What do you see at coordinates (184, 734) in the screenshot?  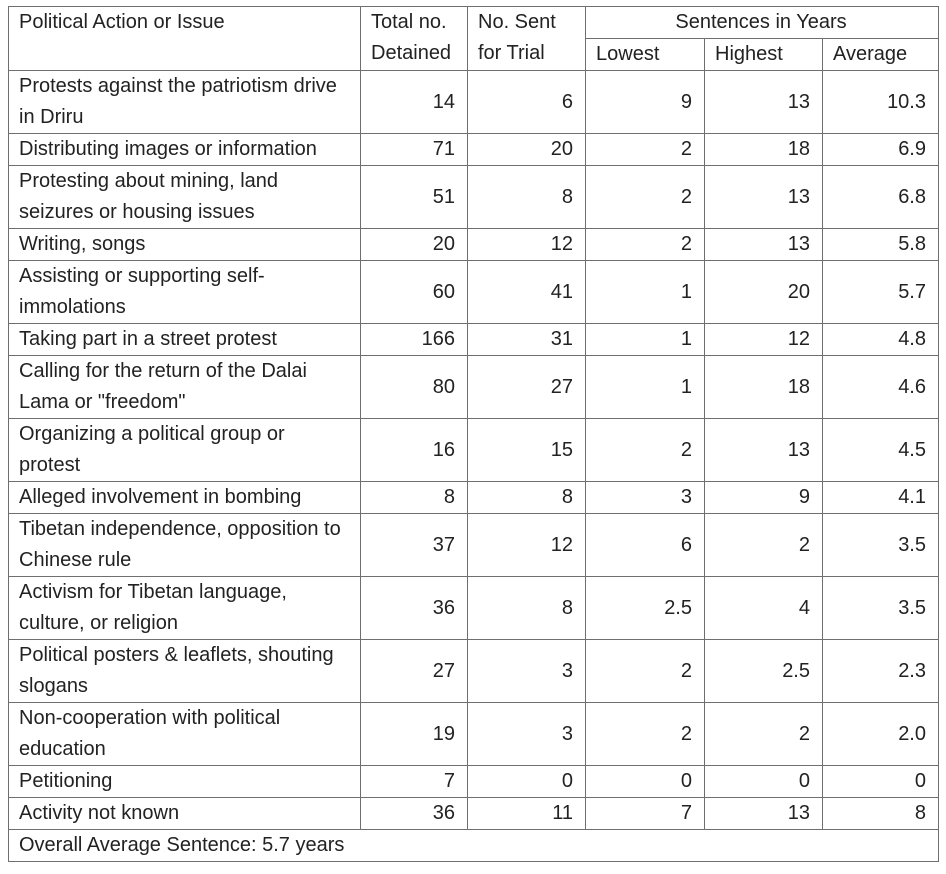 I see `issue-cell: Non-cooperation with political education` at bounding box center [184, 734].